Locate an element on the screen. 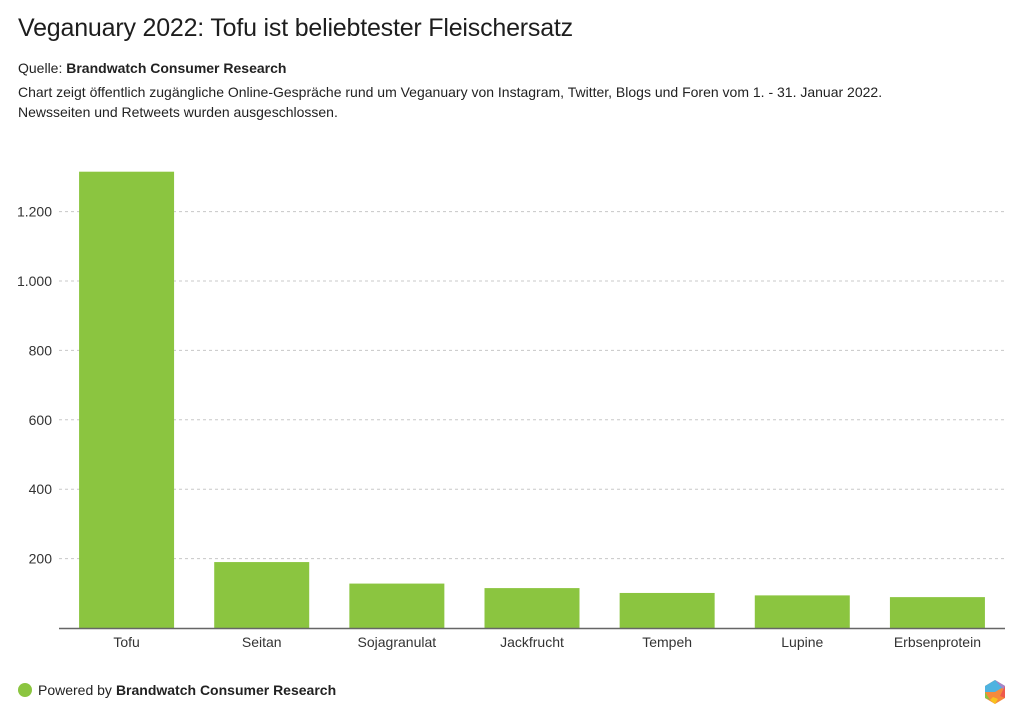  y-tick-label: 600 is located at coordinates (41, 420).